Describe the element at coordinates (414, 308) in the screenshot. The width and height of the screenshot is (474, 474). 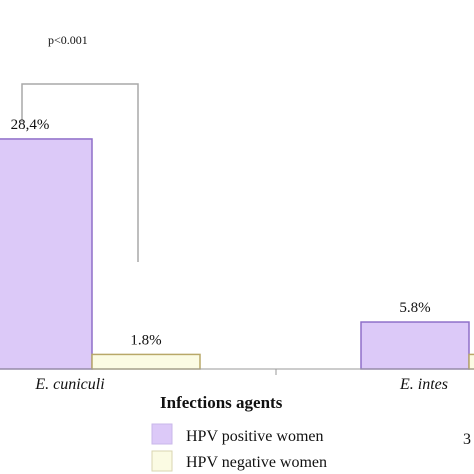
I see `data-label-hpv-positive-1: 5.8%` at that location.